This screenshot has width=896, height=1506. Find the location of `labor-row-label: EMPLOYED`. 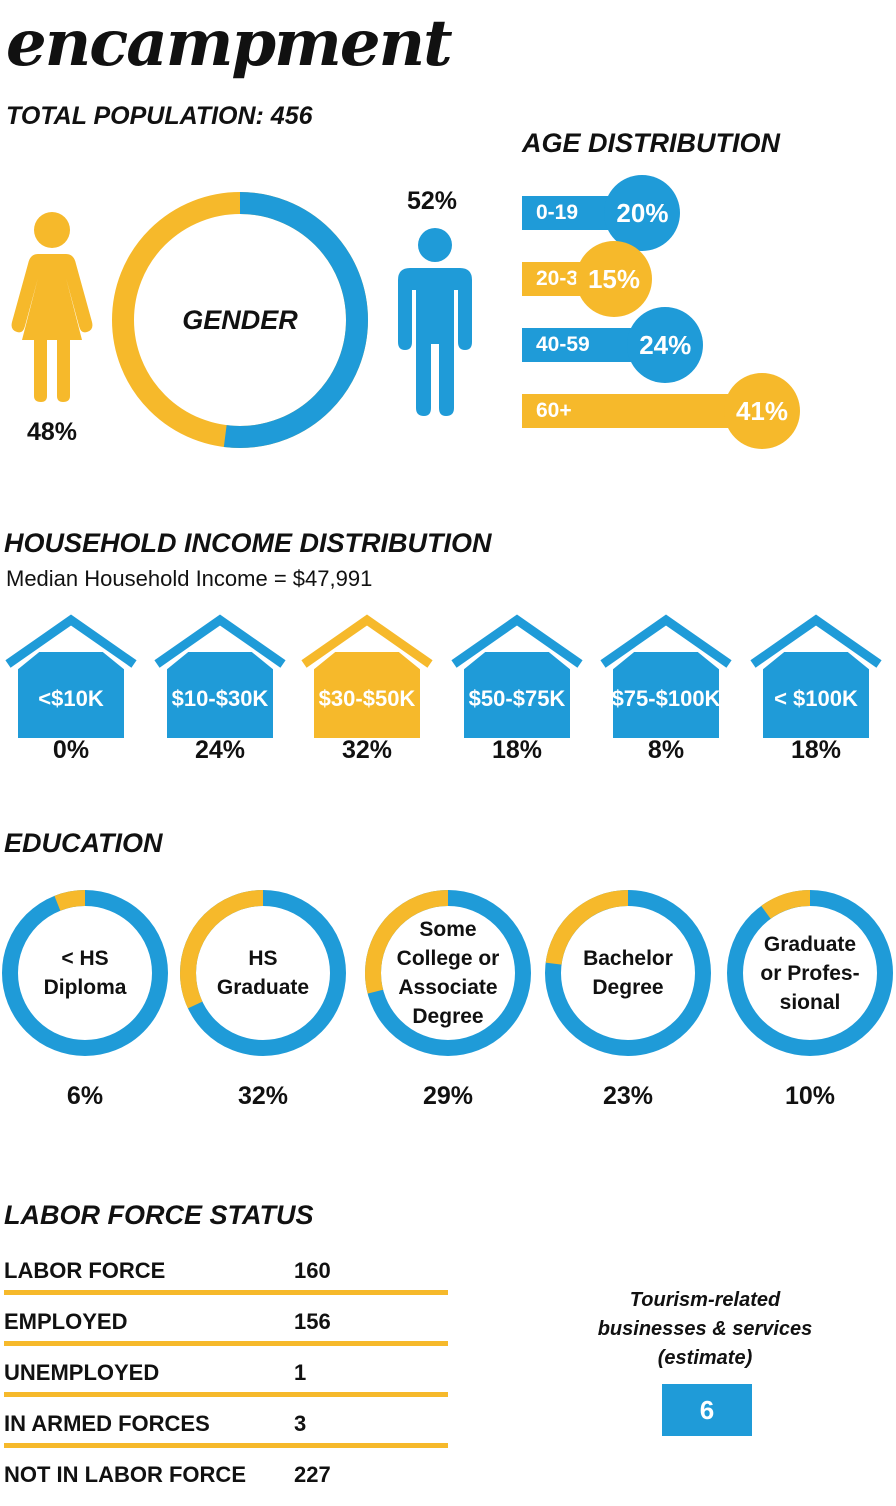

labor-row-label: EMPLOYED is located at coordinates (66, 1321).